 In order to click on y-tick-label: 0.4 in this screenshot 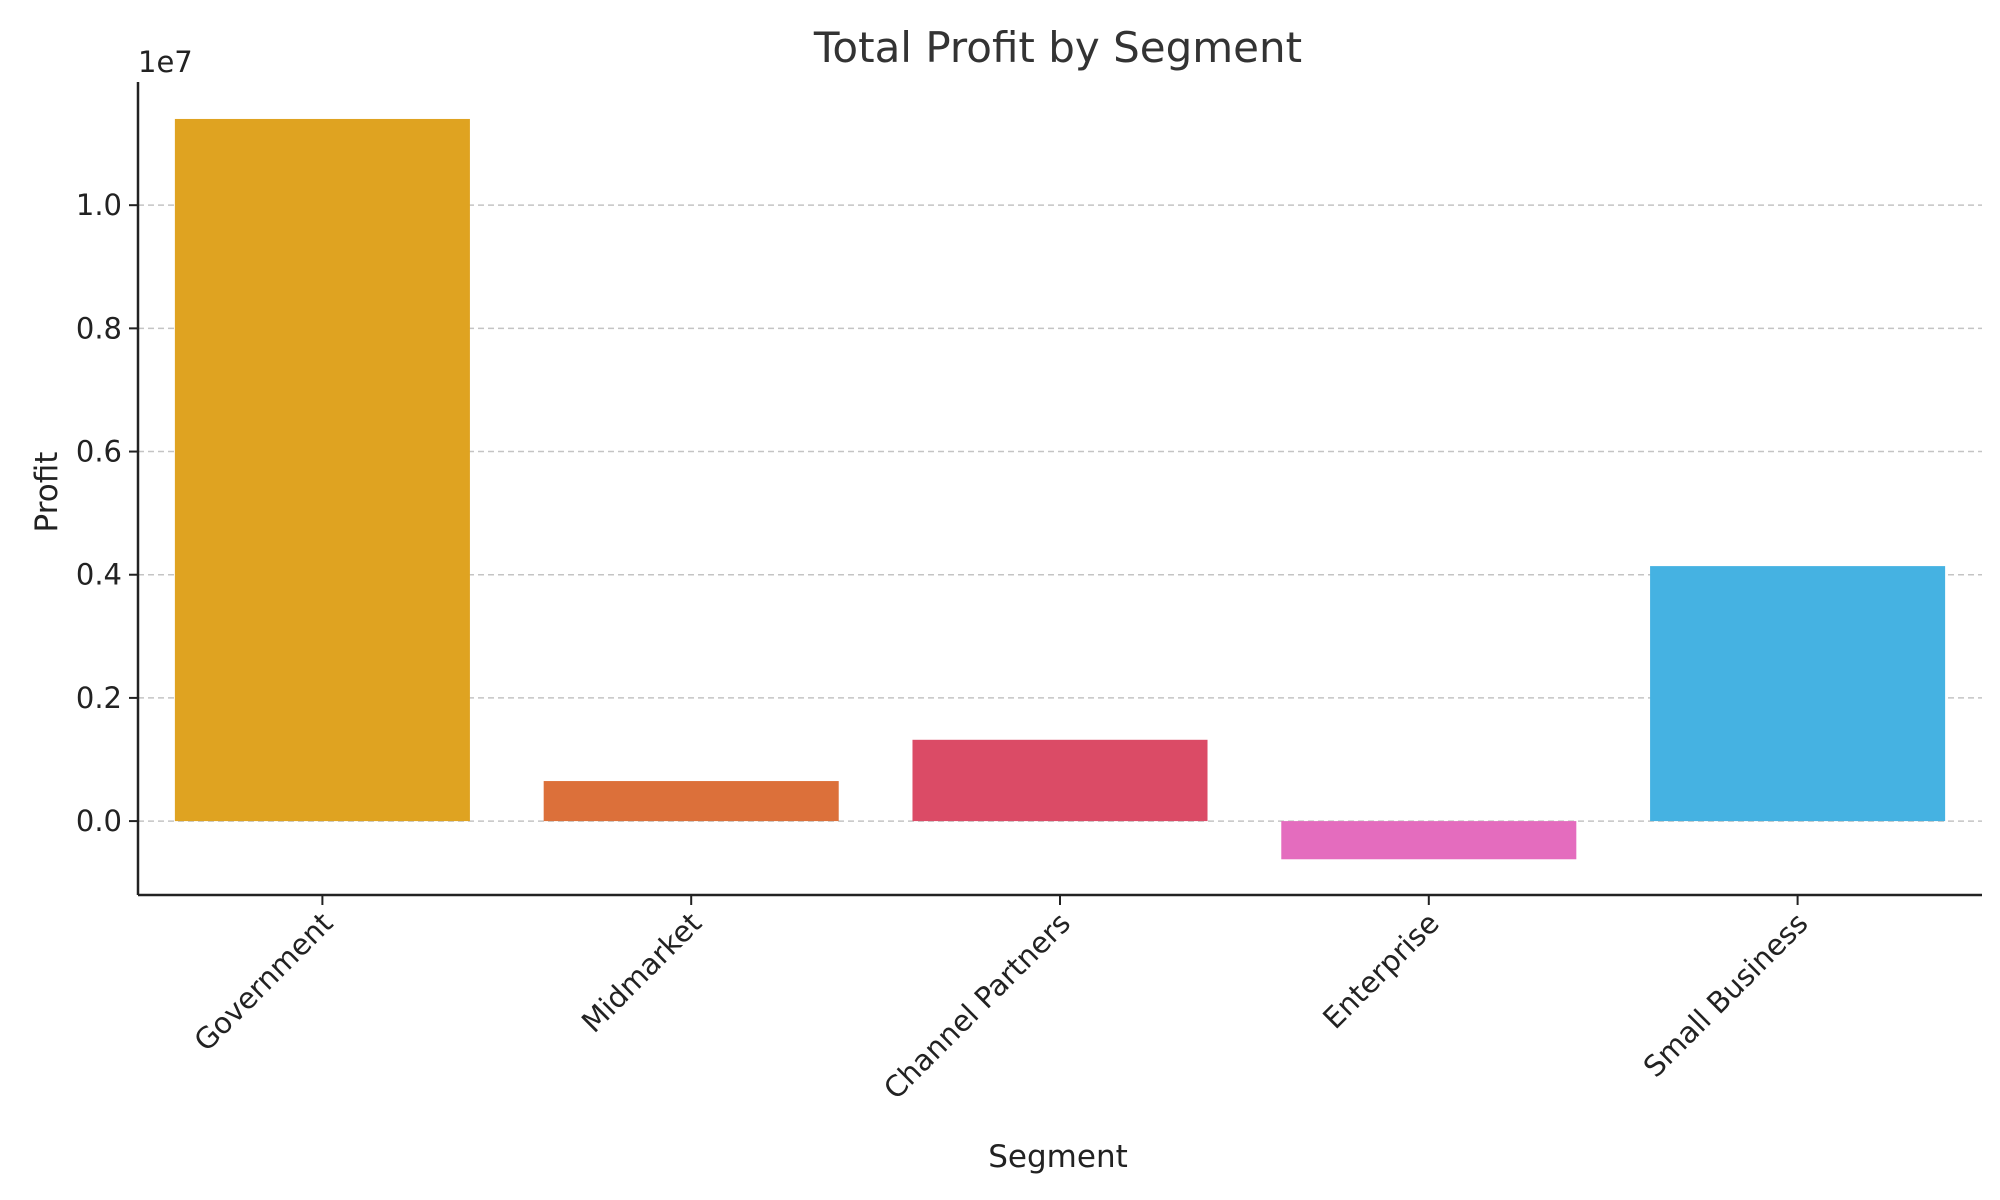, I will do `click(99, 575)`.